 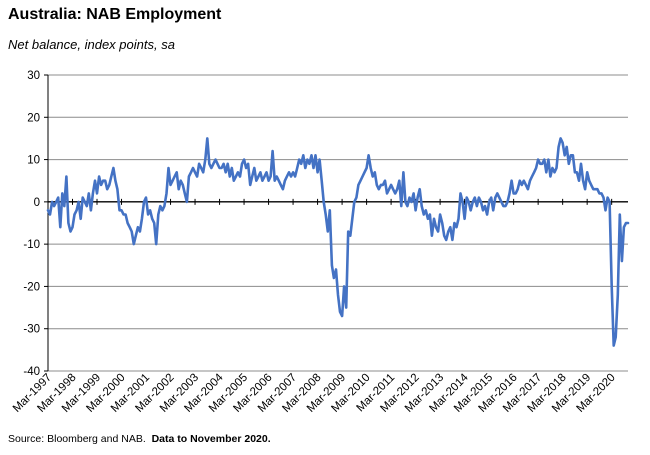 What do you see at coordinates (115, 14) in the screenshot?
I see `chart-title: Australia: NAB Employment` at bounding box center [115, 14].